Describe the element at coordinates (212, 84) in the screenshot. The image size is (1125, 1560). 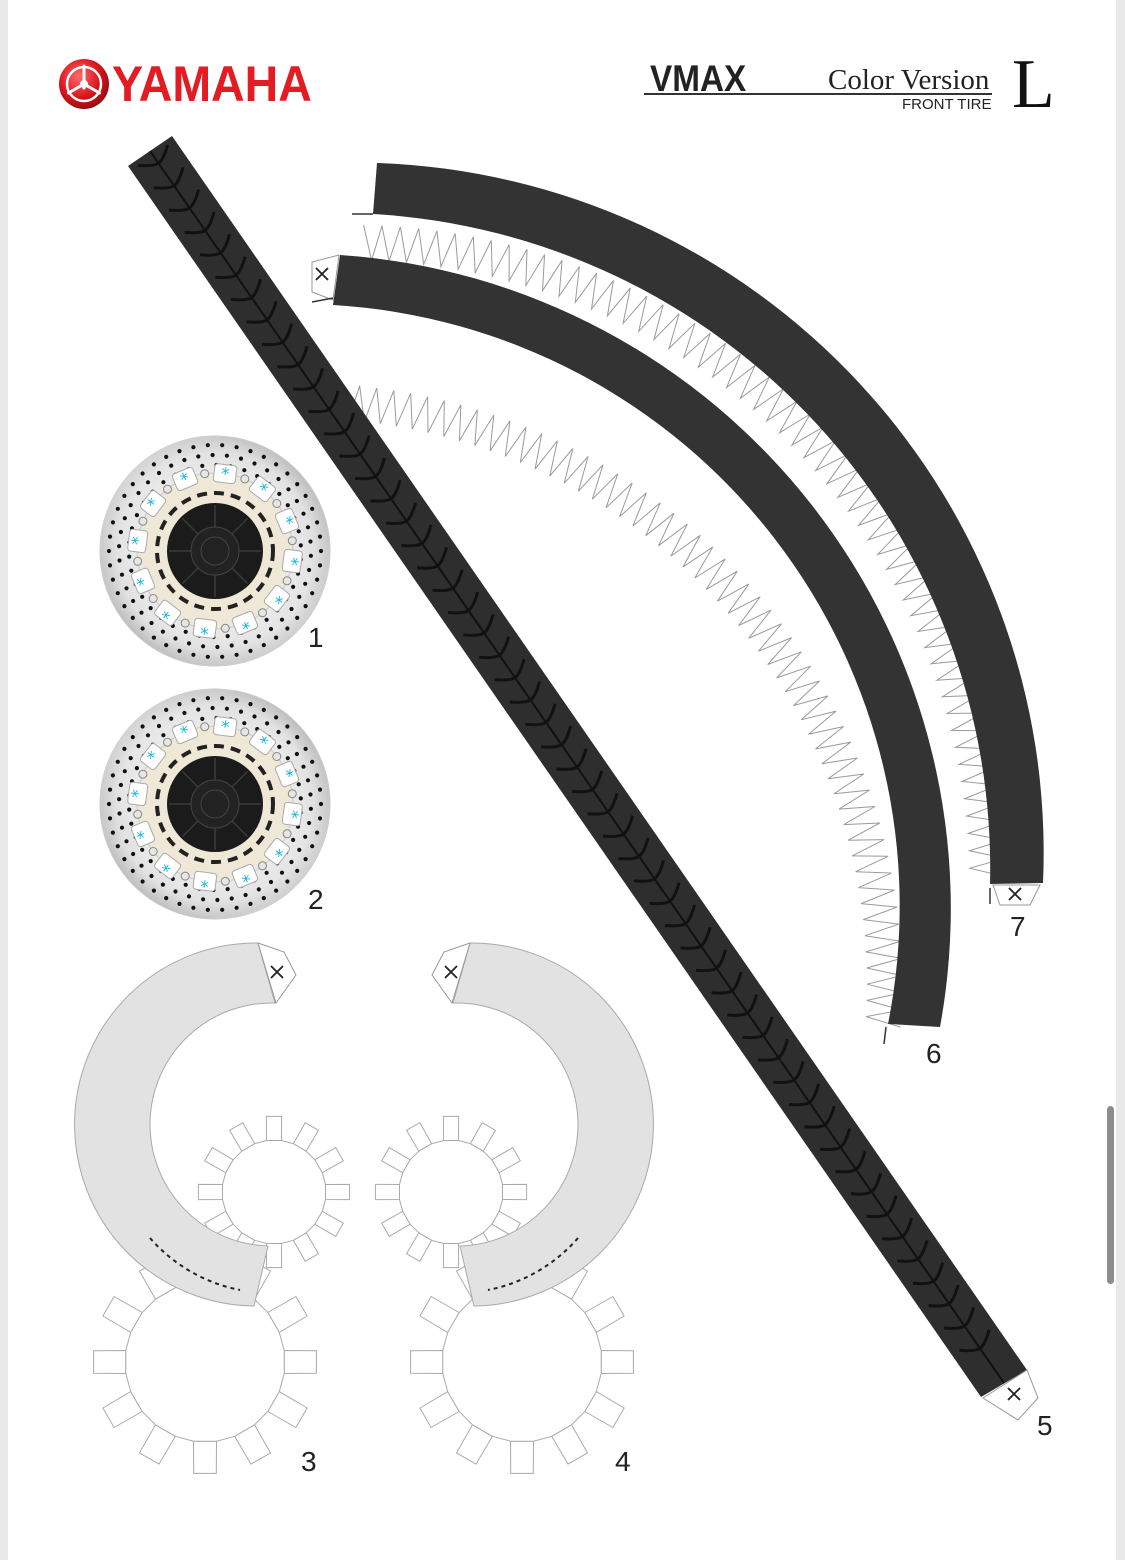
I see `brand-wordmark: YAMAHA` at that location.